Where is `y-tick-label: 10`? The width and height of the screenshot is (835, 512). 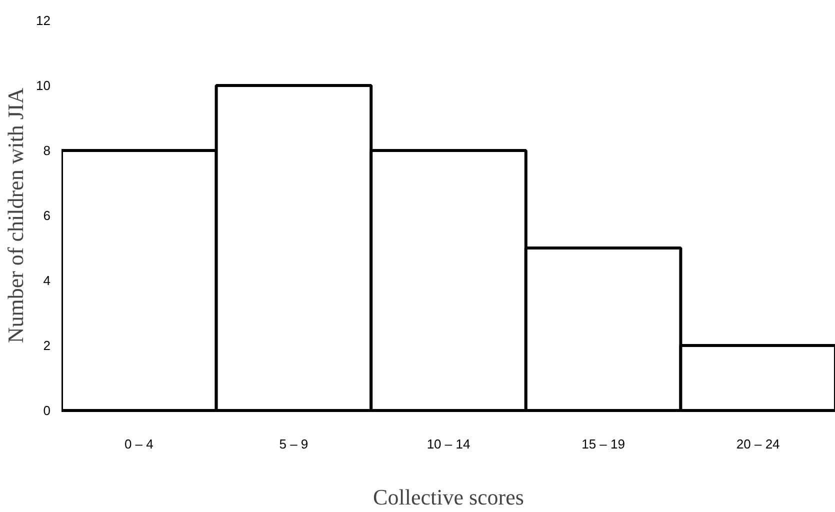
y-tick-label: 10 is located at coordinates (43, 85).